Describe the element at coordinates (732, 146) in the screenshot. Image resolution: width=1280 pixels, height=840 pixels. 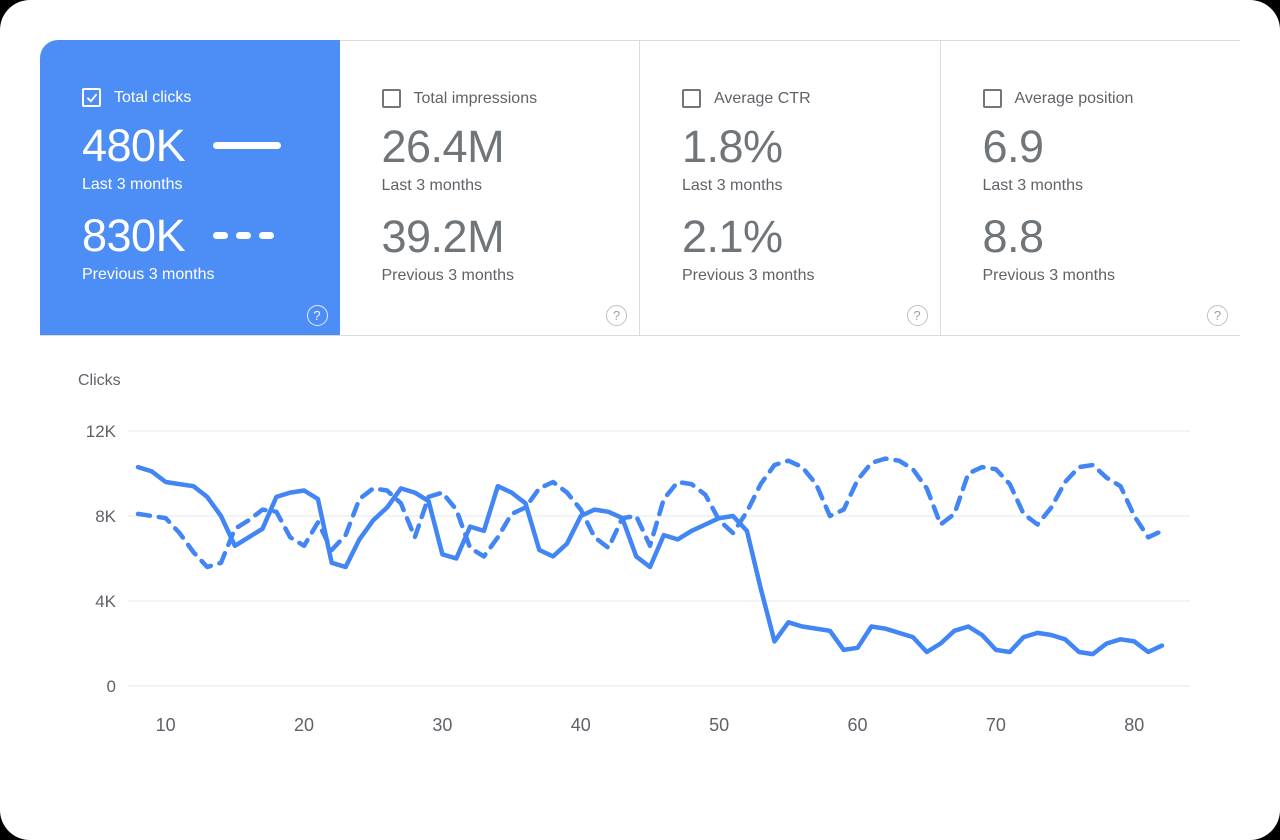
I see `primary-value: 1.8%` at that location.